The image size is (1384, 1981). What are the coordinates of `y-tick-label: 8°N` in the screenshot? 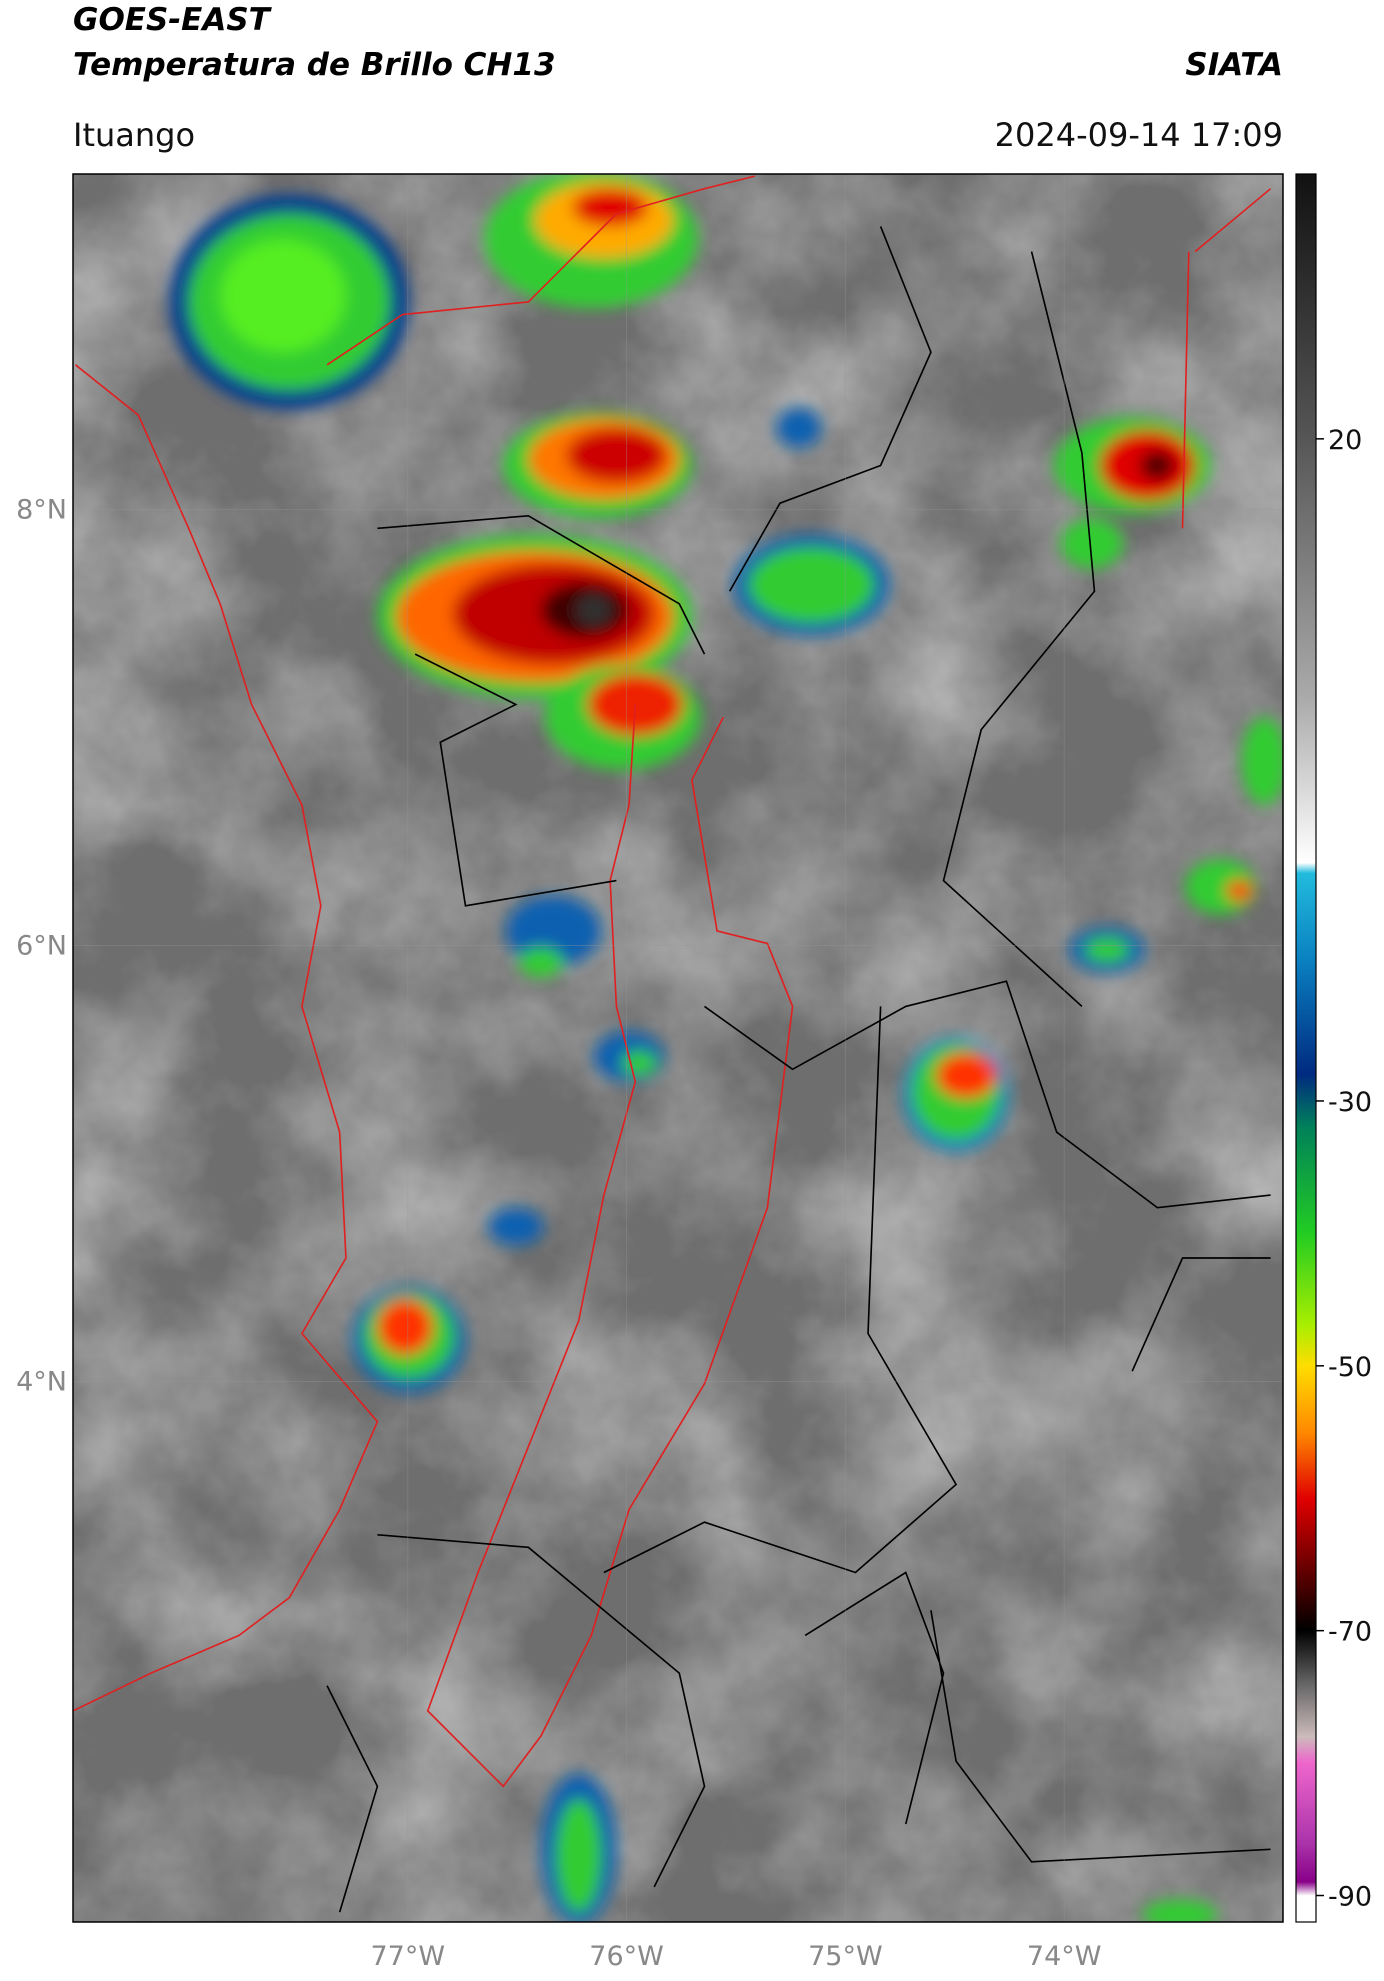 It's located at (41, 510).